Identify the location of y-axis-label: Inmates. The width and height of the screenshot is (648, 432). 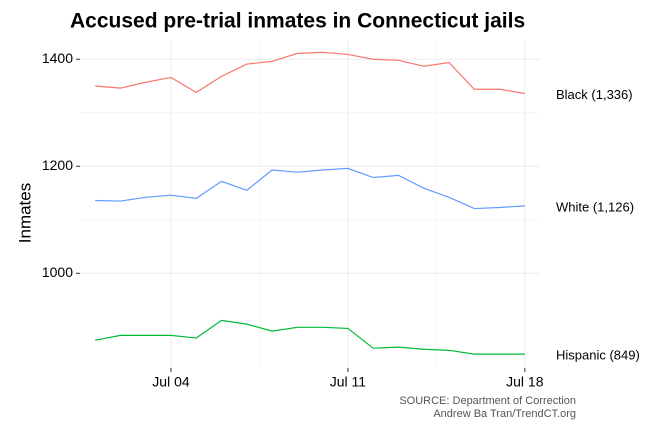
(24, 213).